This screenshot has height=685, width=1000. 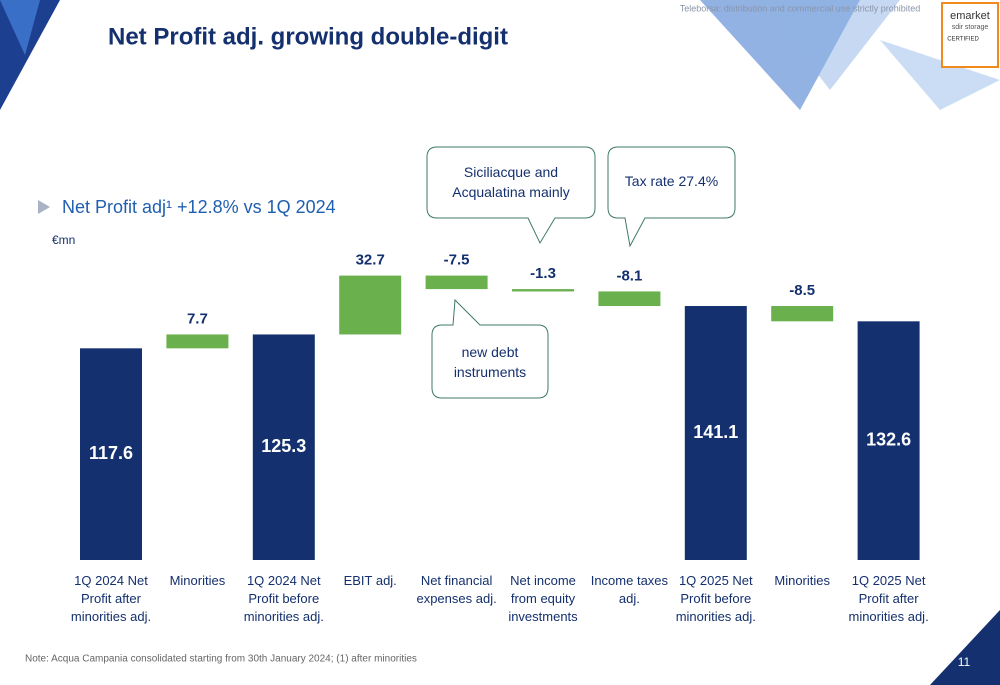 I want to click on value-label: -7.5, so click(x=457, y=260).